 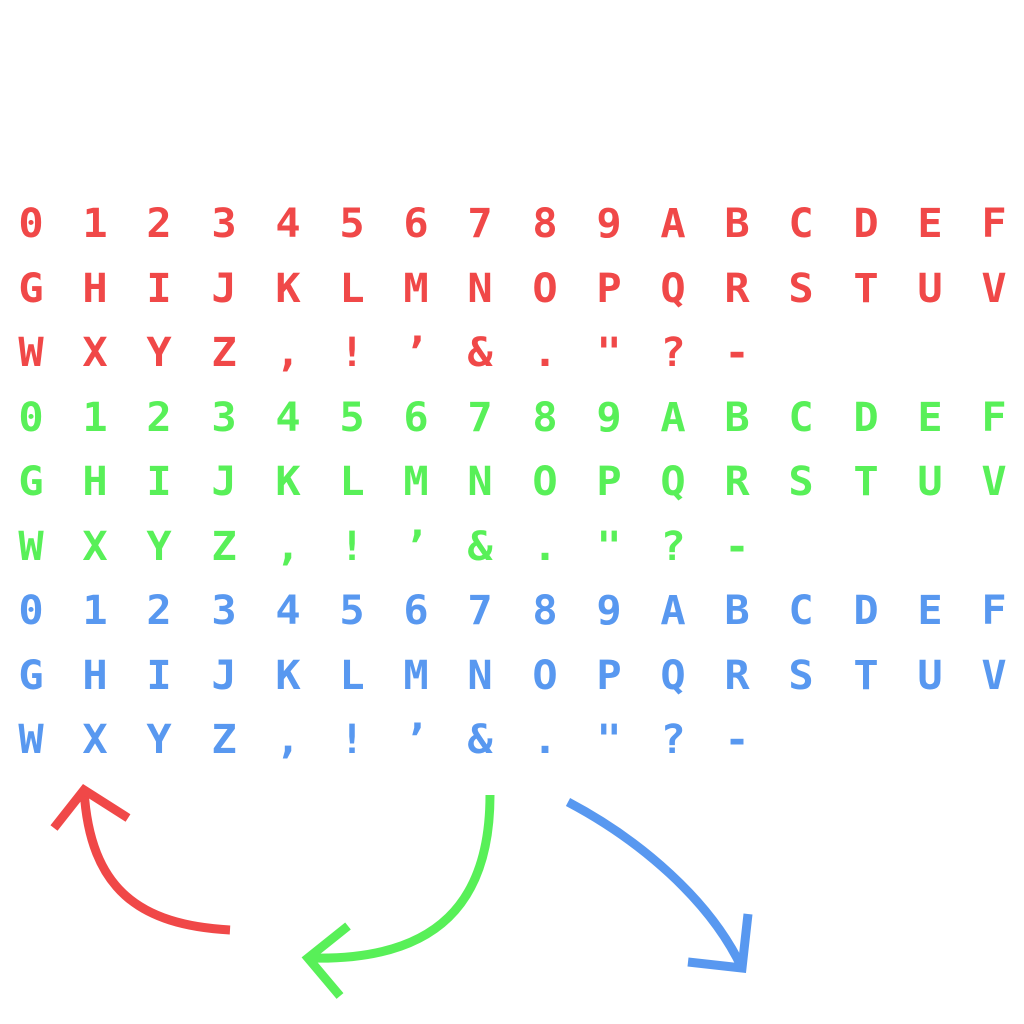 I want to click on green-glyph: F, so click(x=994, y=417).